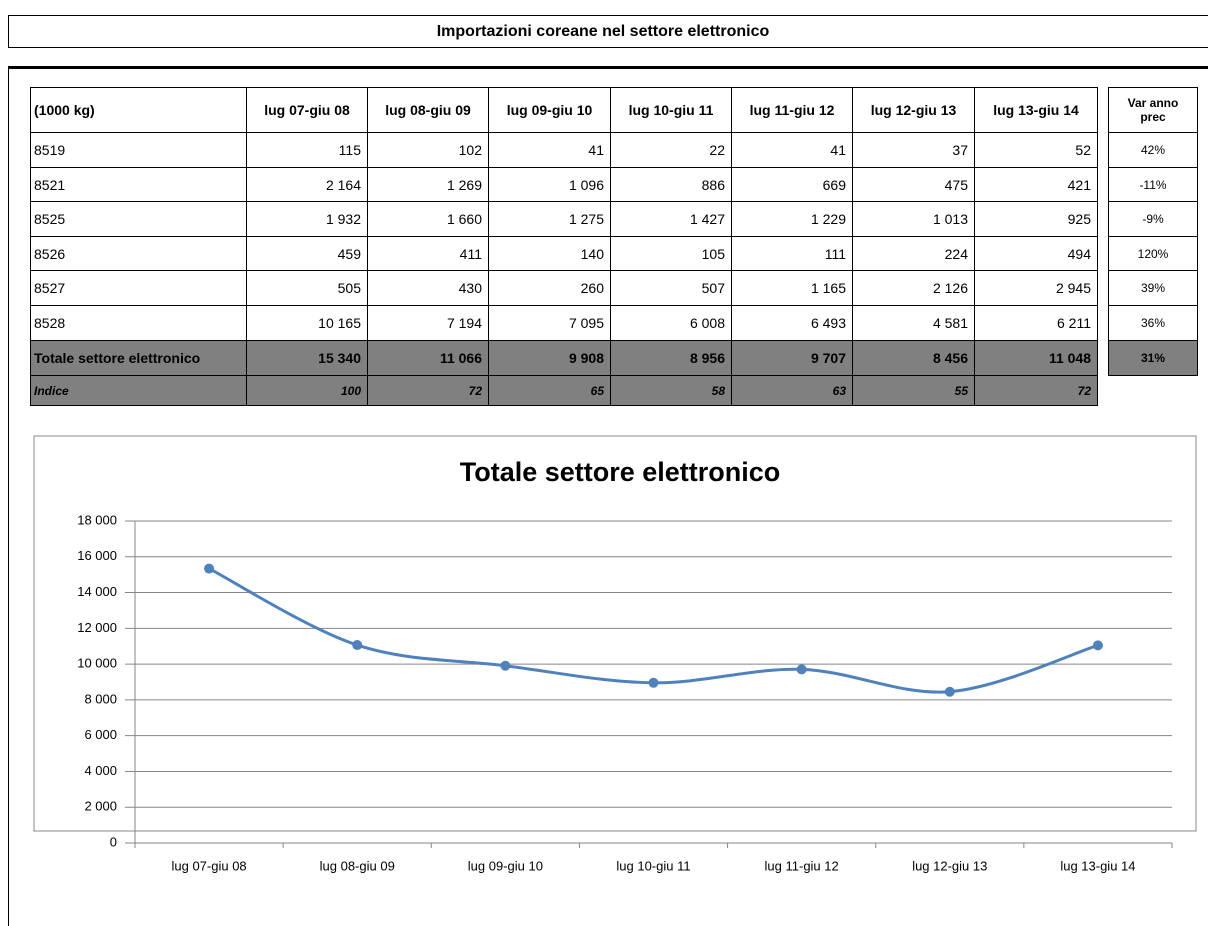 Image resolution: width=1208 pixels, height=926 pixels. I want to click on var-cell: 120%, so click(1153, 253).